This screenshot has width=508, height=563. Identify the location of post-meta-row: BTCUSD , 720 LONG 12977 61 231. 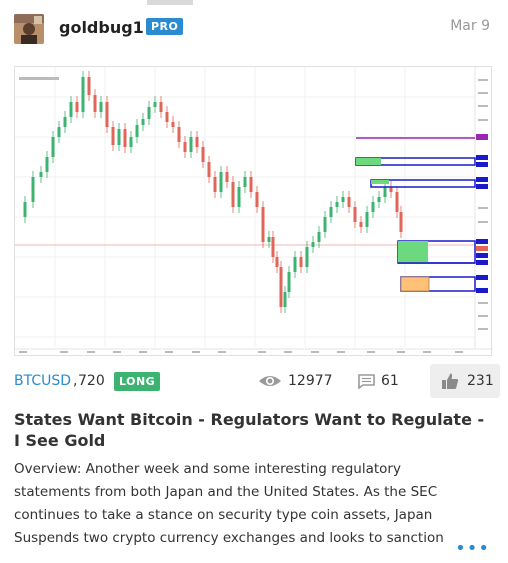
(257, 381).